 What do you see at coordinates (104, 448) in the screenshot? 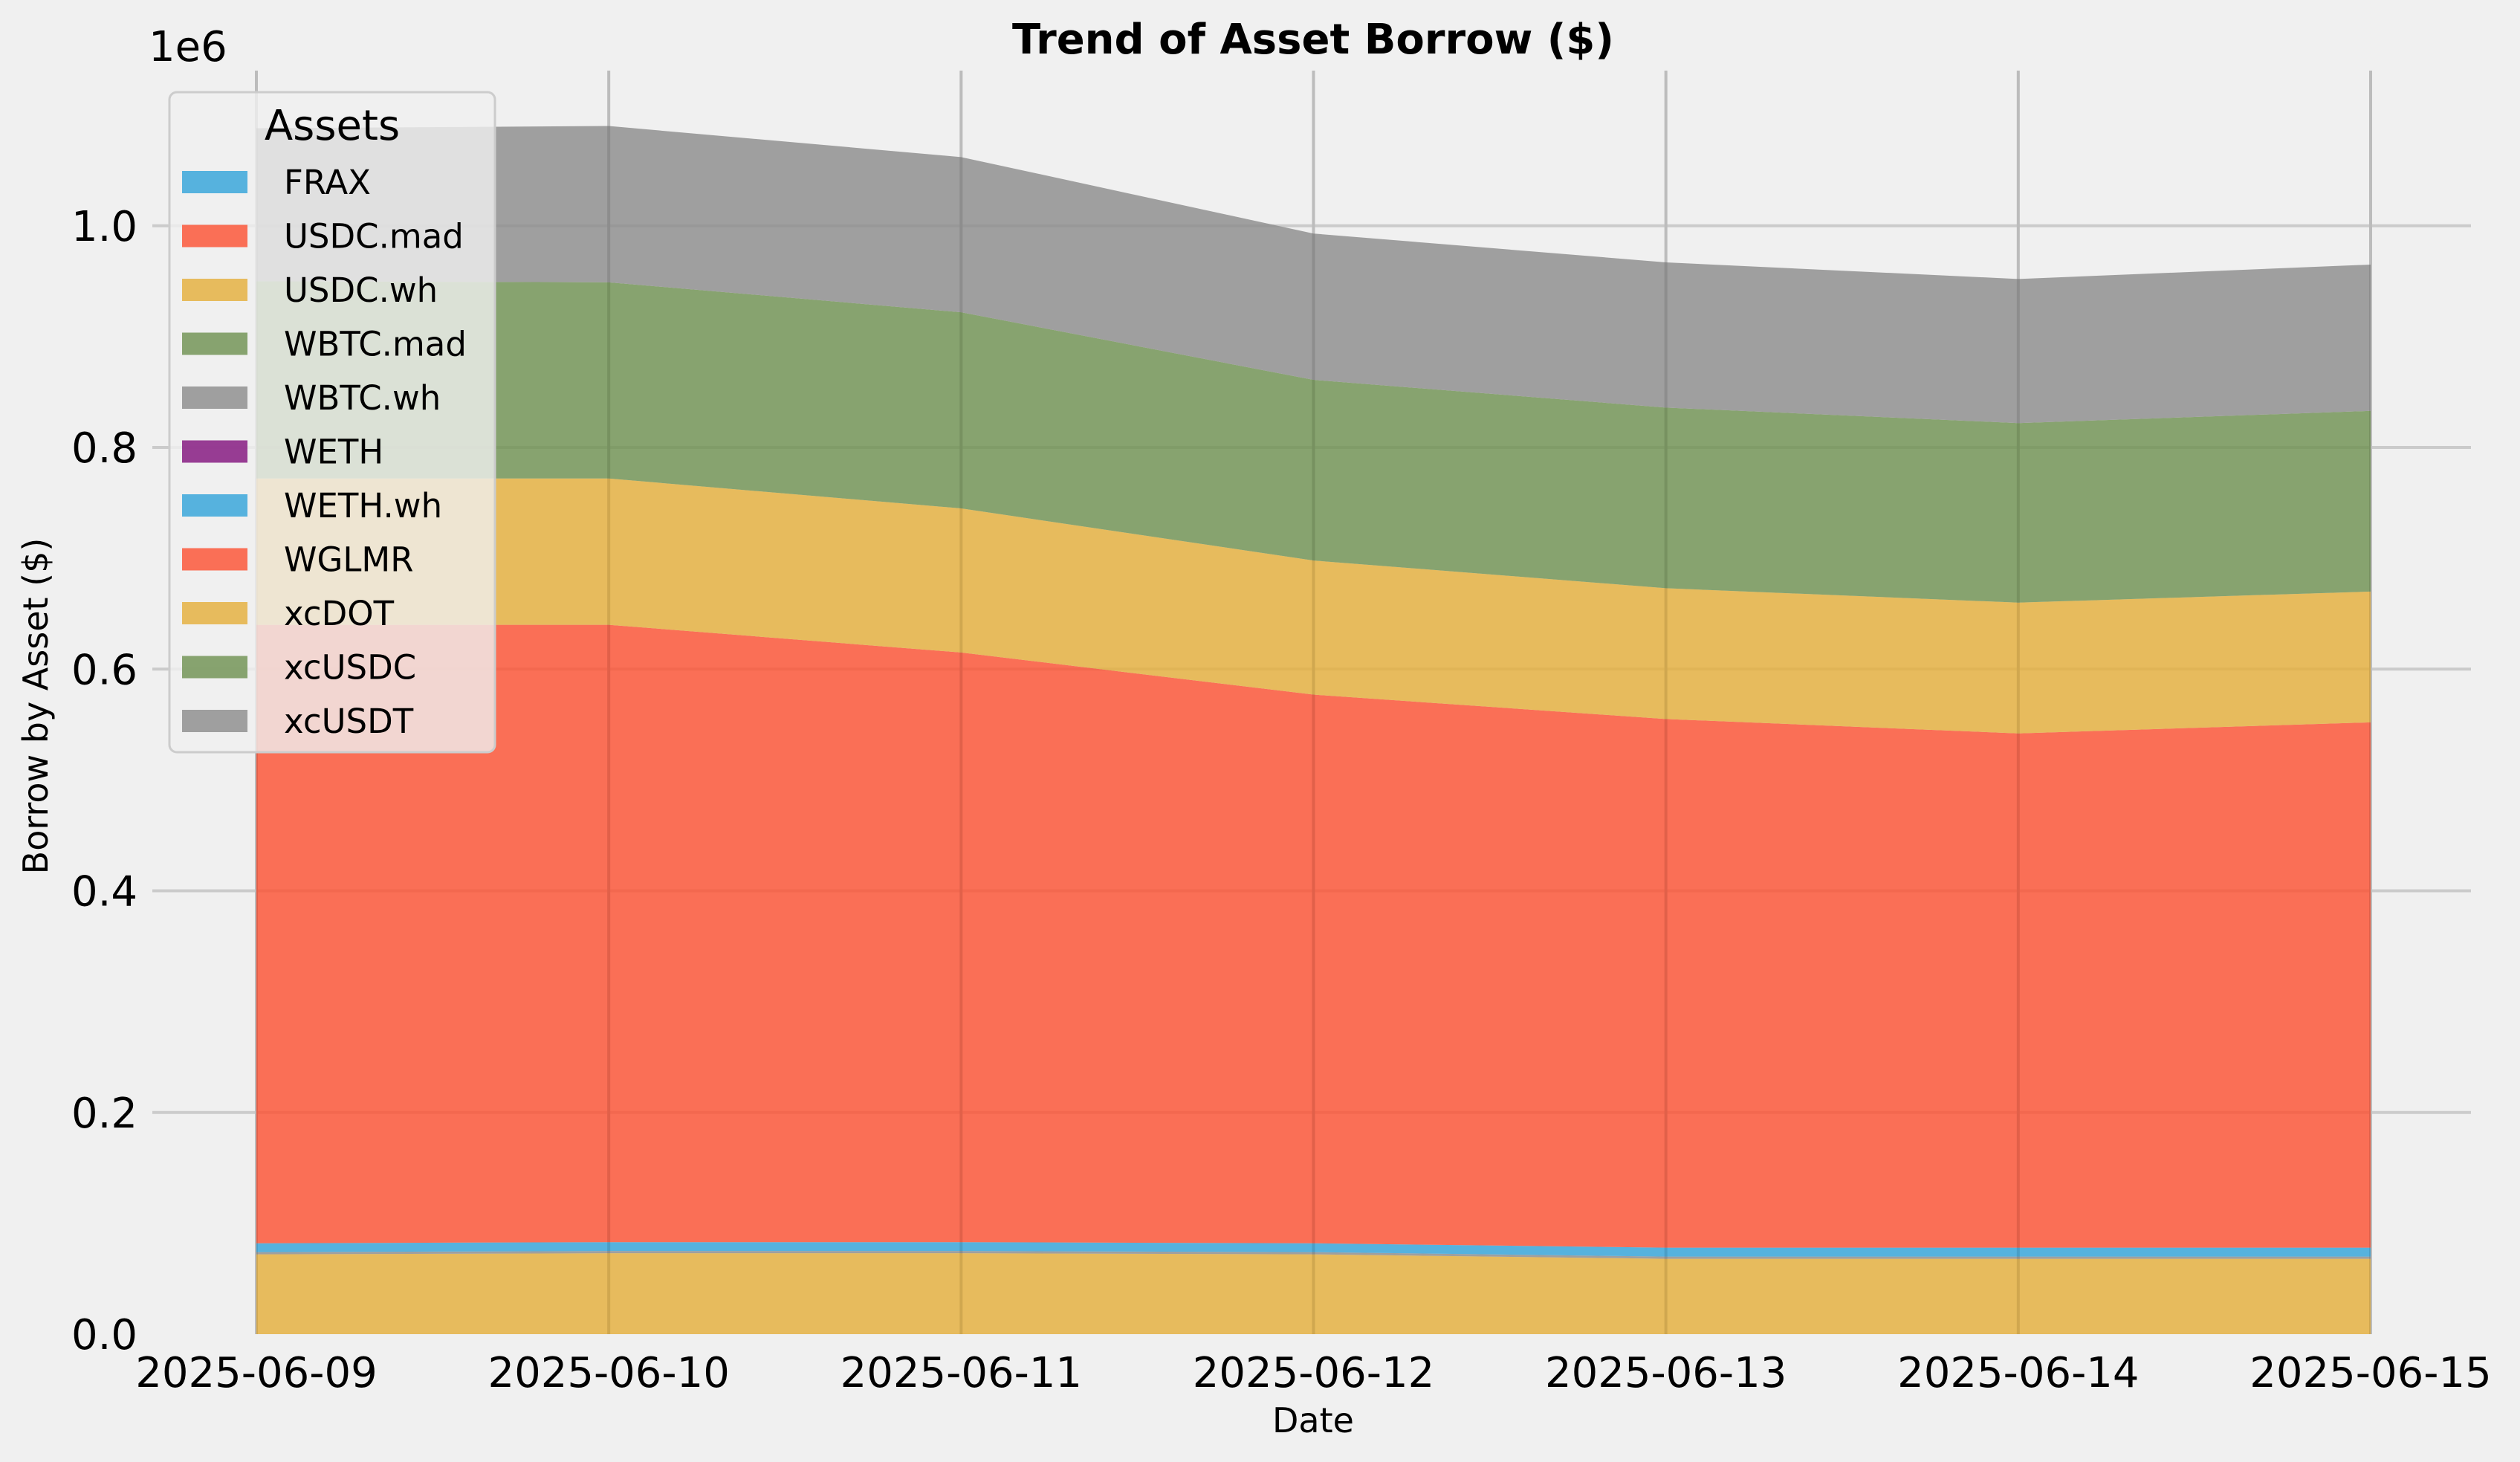
I see `y-tick-label: 0.8` at bounding box center [104, 448].